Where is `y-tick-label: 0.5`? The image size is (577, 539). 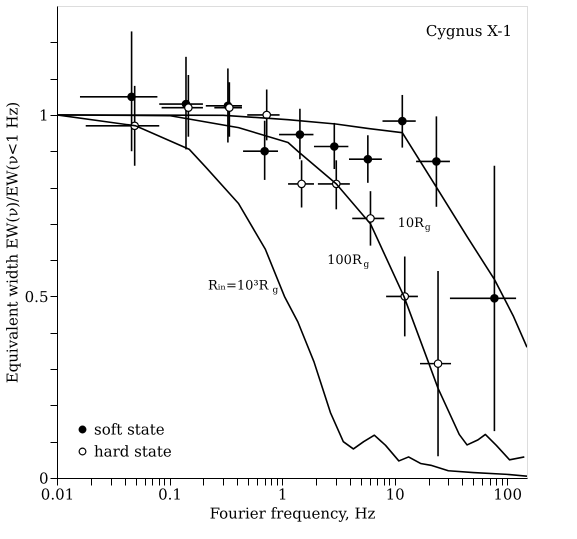
y-tick-label: 0.5 is located at coordinates (36, 297).